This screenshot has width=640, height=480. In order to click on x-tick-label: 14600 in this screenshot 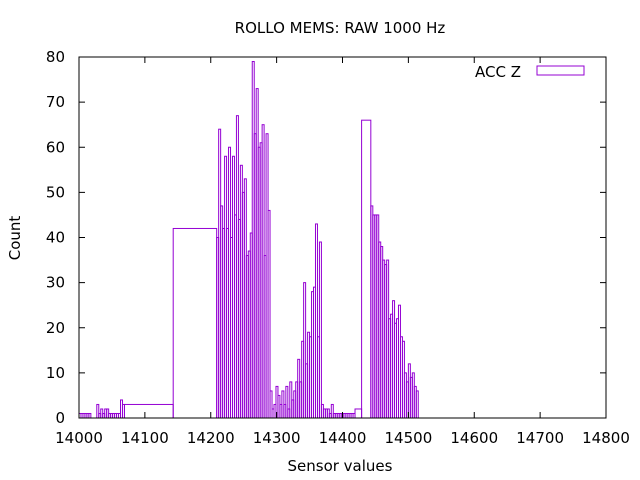, I will do `click(474, 438)`.